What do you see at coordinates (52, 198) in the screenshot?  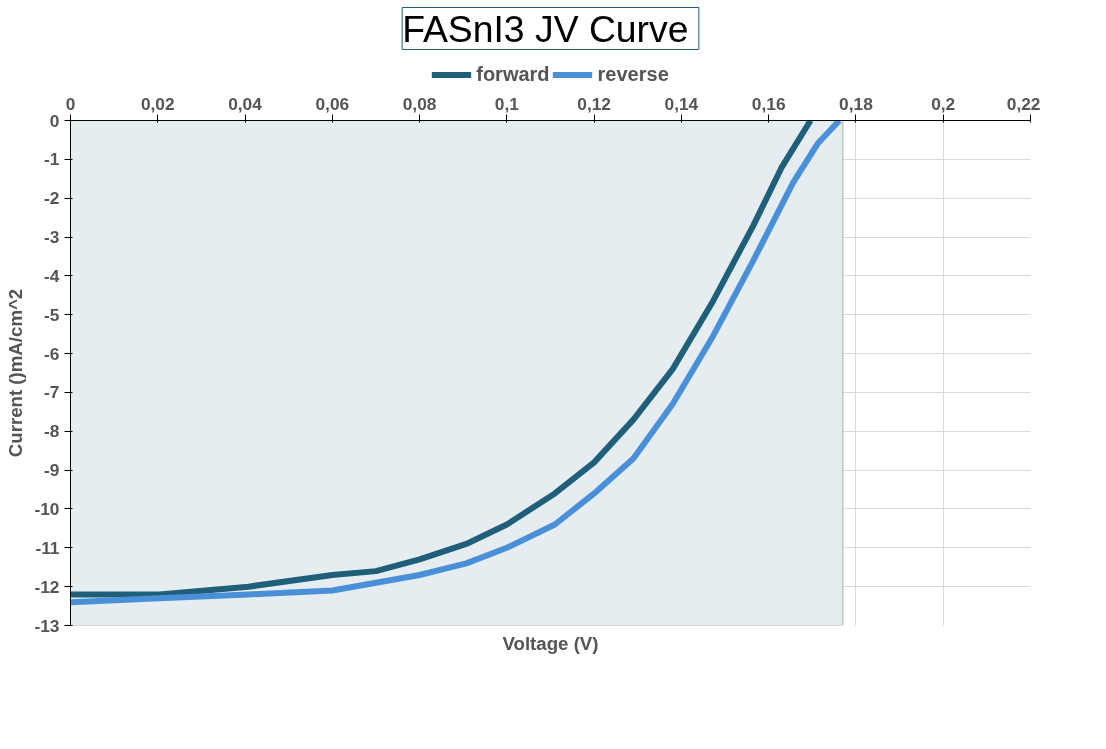 I see `y-tick-label: -2` at bounding box center [52, 198].